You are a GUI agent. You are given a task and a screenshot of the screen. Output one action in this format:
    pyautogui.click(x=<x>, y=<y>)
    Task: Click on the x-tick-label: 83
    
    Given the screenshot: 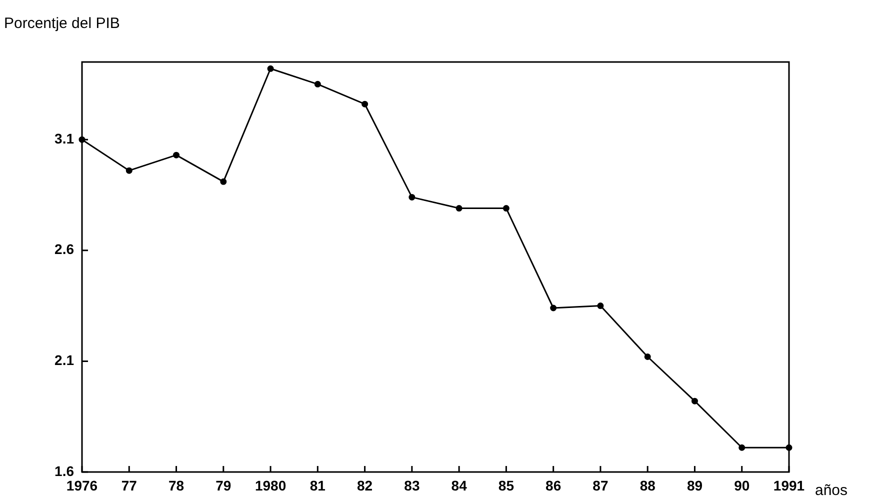 What is the action you would take?
    pyautogui.click(x=412, y=485)
    